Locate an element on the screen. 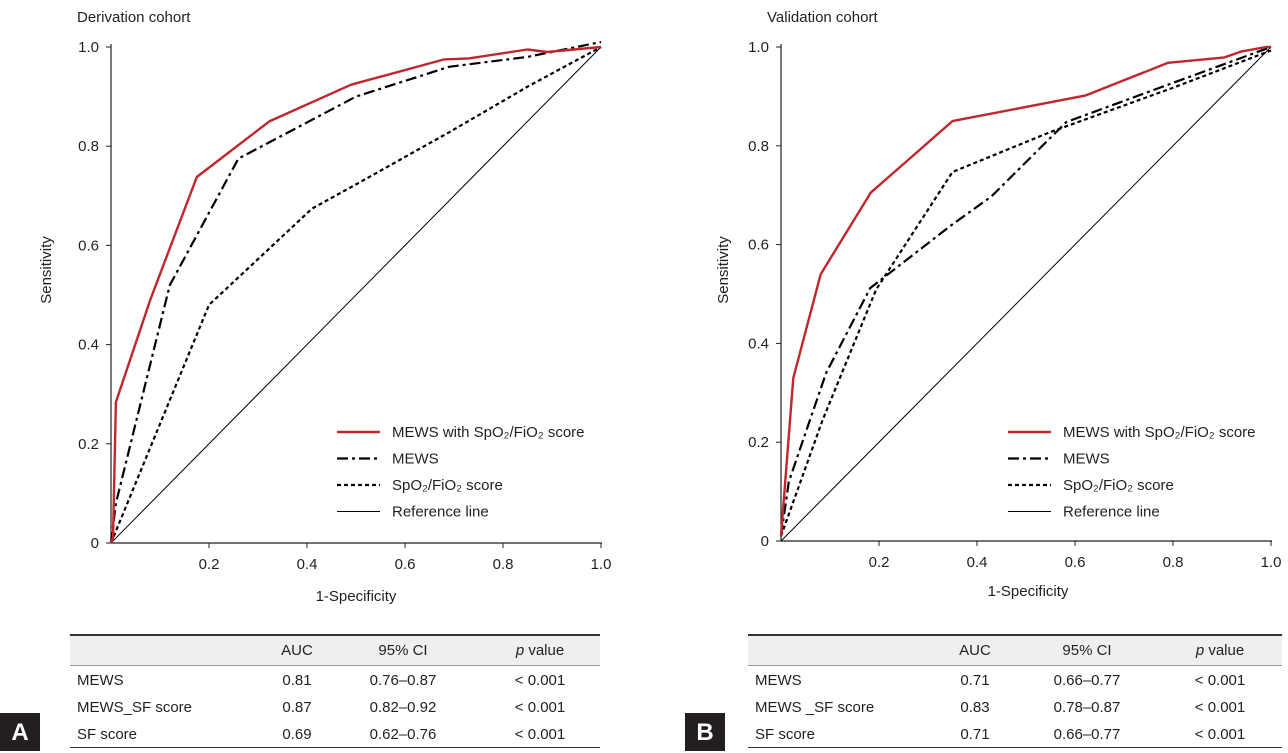 This screenshot has width=1288, height=753. table-cell: MEWS_SF score is located at coordinates (135, 707).